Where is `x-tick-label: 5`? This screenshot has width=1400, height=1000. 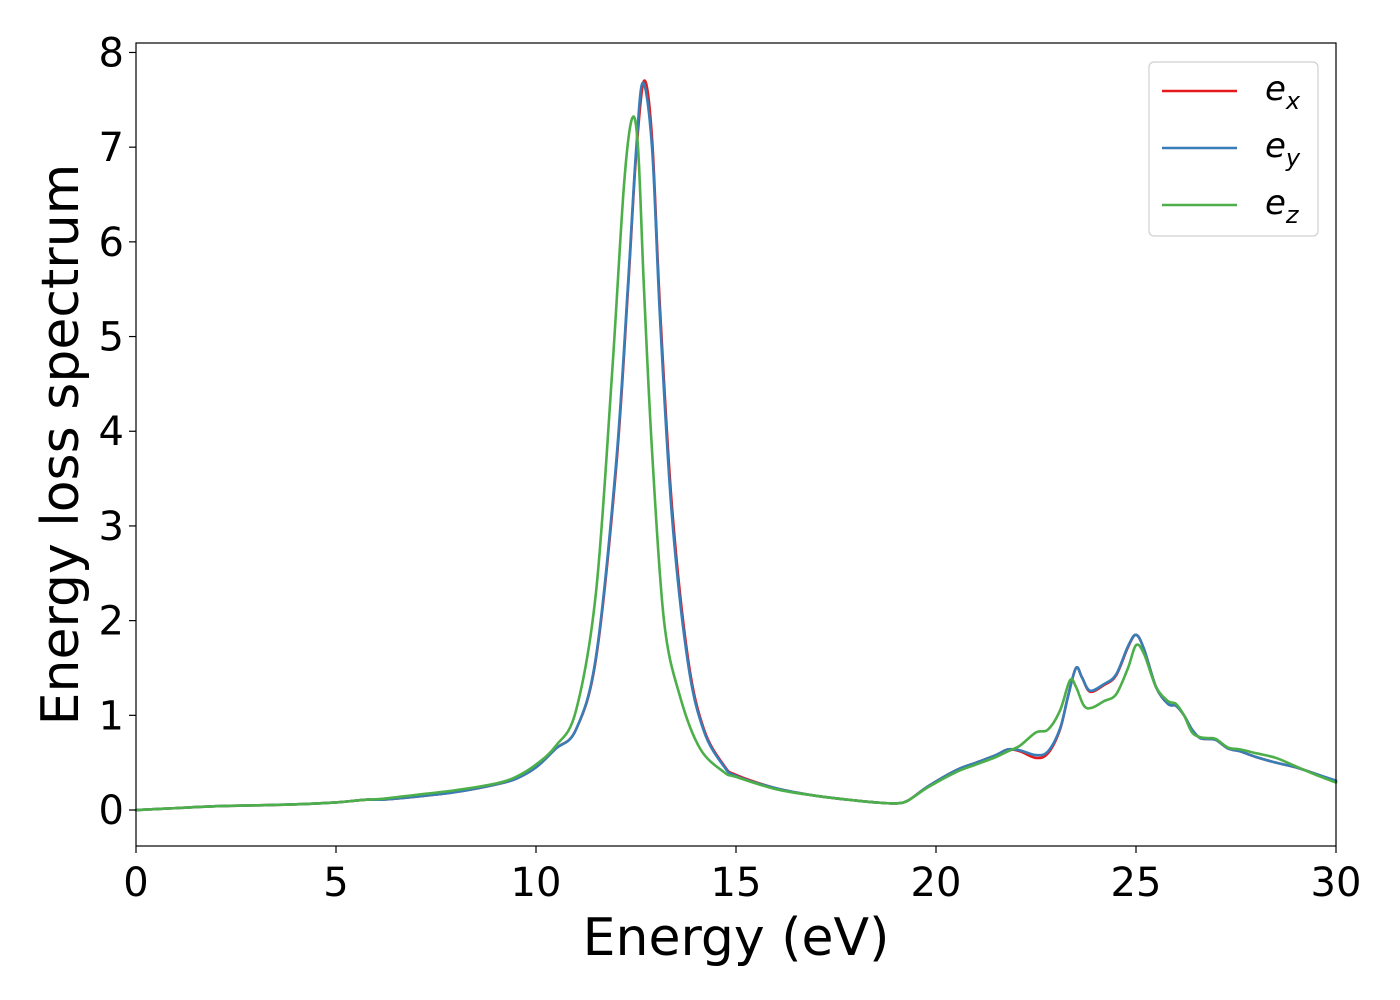
x-tick-label: 5 is located at coordinates (335, 883).